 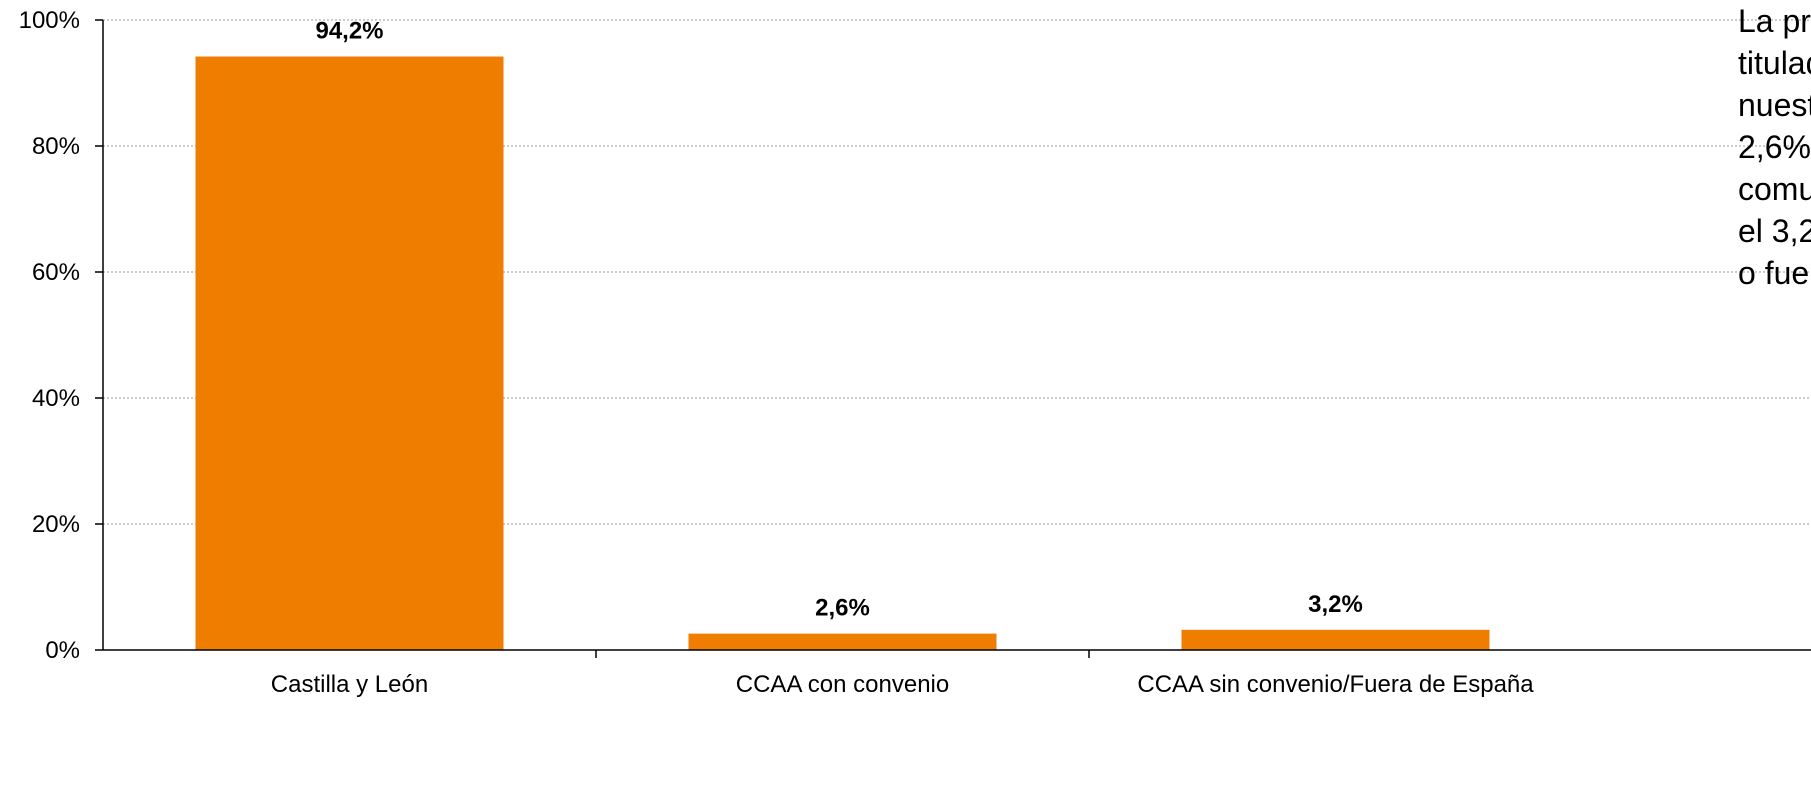 I want to click on x-tick-label: CCAA sin convenio/Fuera de España, so click(x=1335, y=684).